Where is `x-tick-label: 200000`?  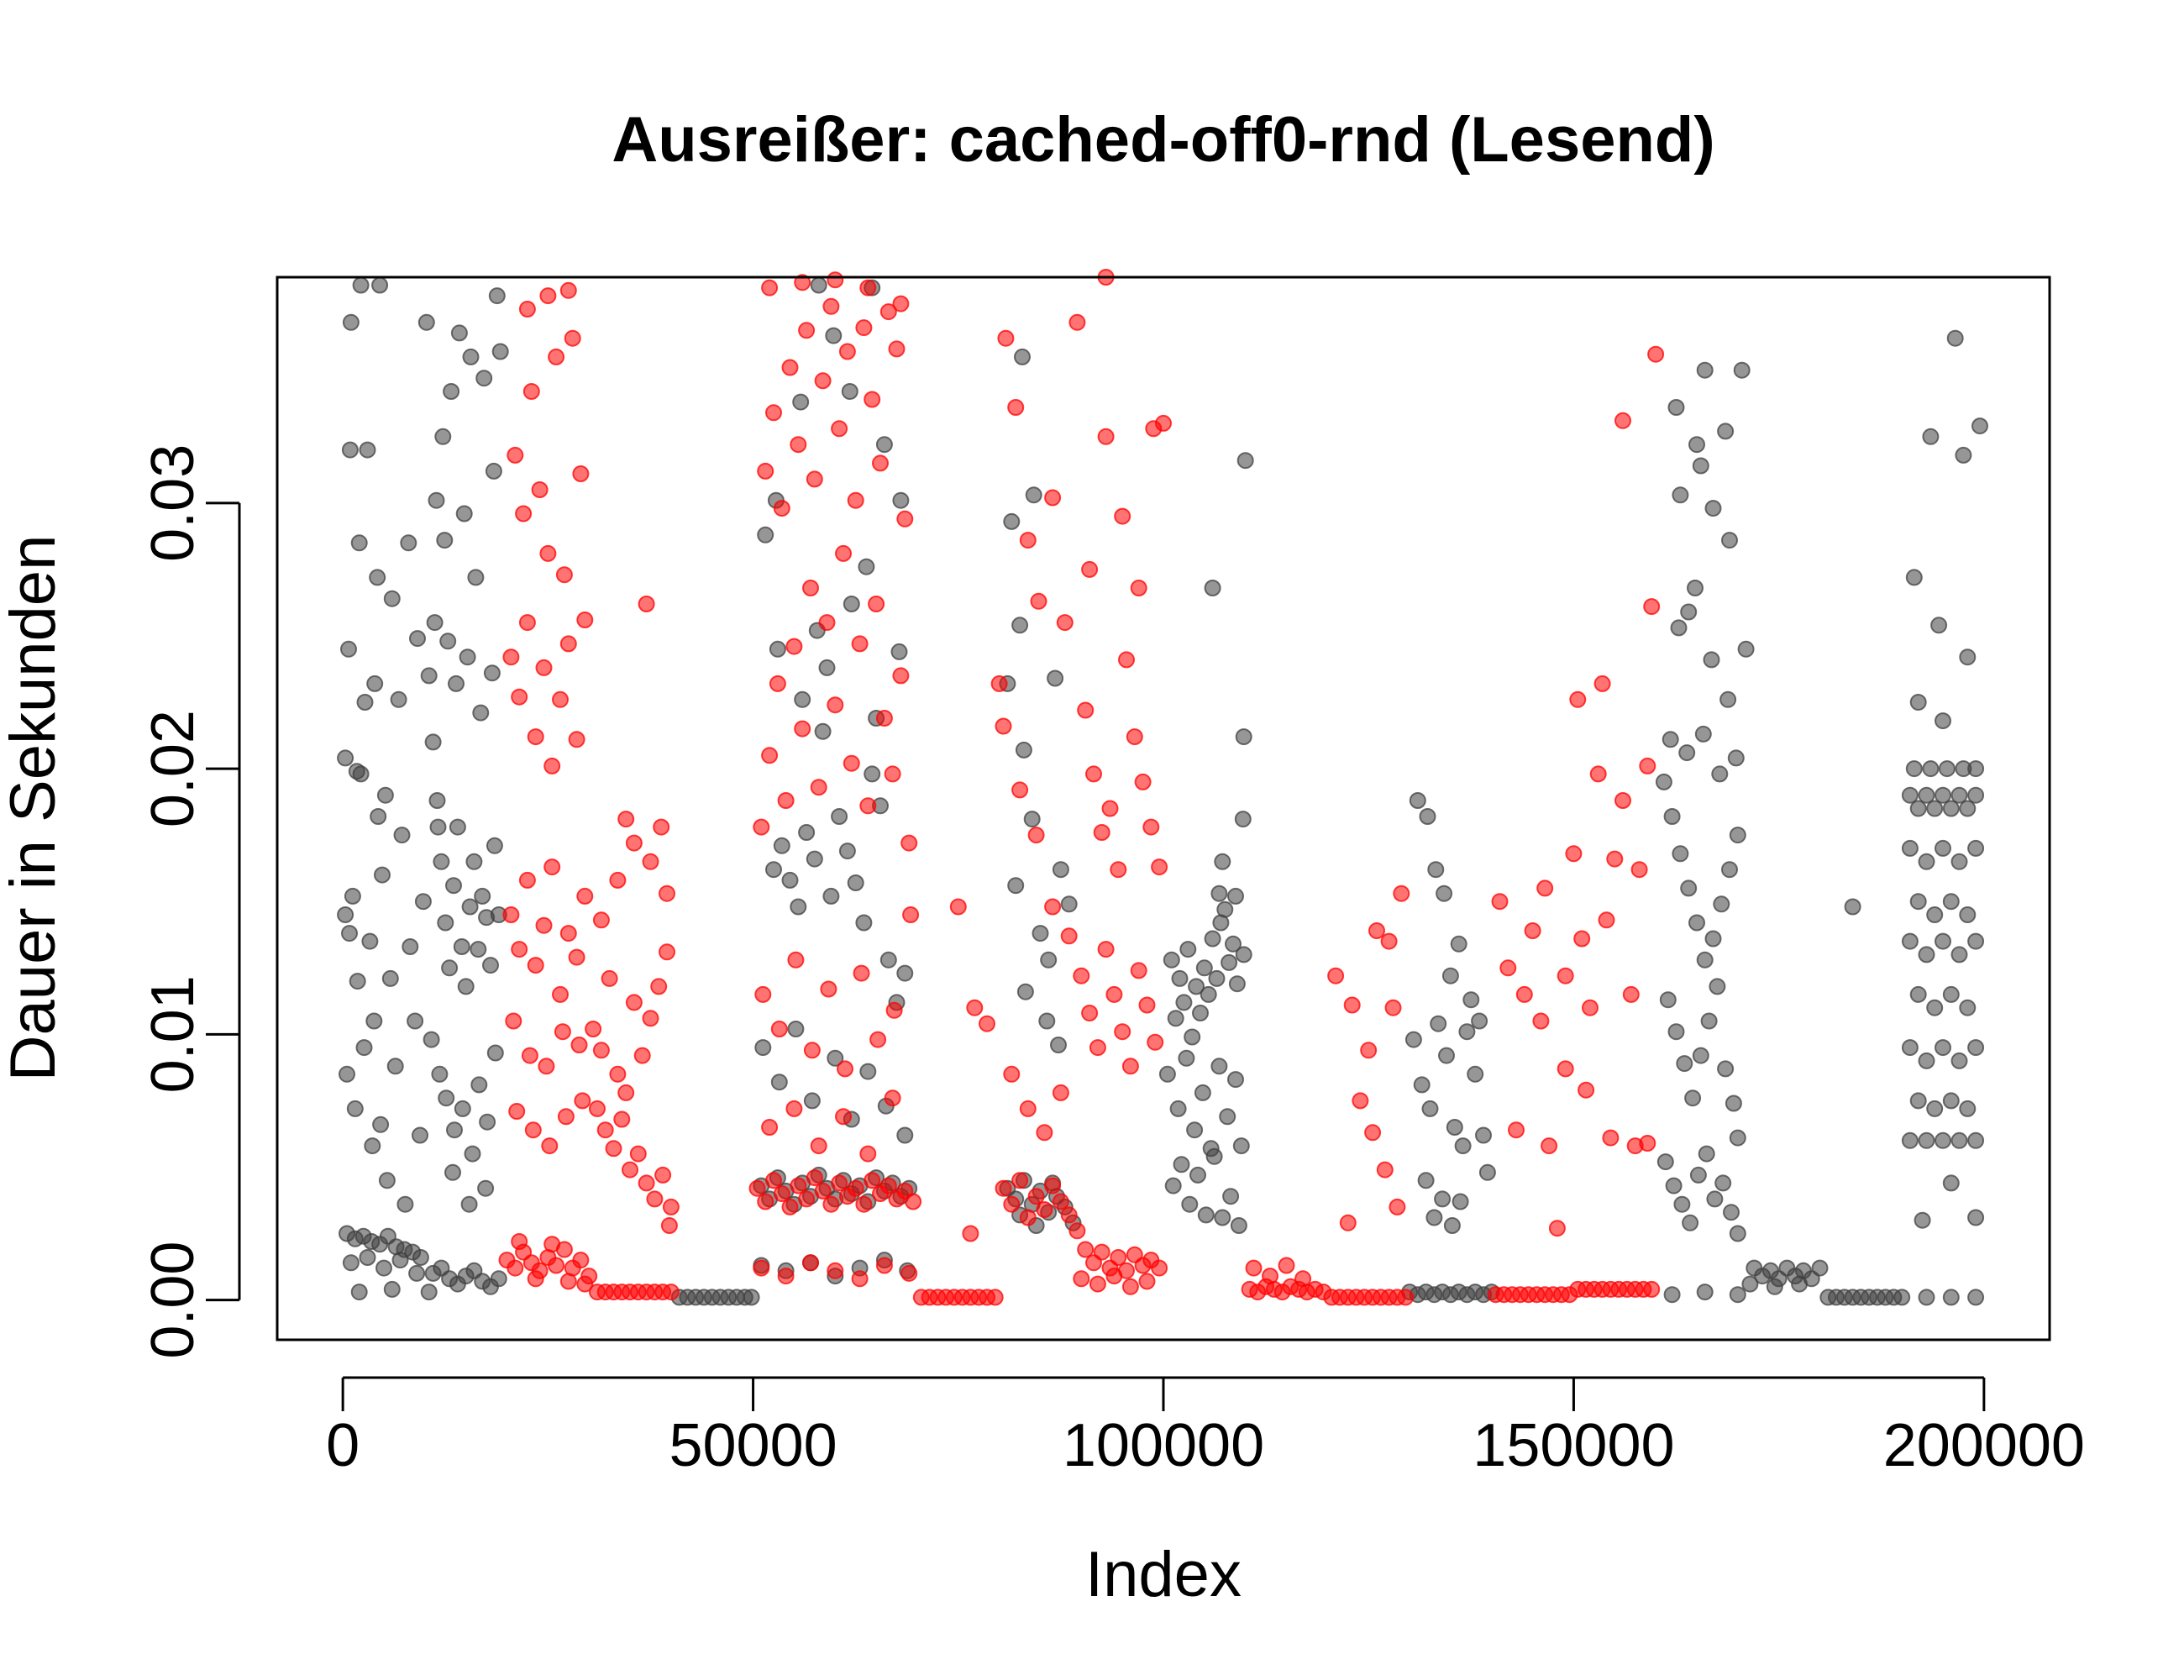
x-tick-label: 200000 is located at coordinates (1984, 1445).